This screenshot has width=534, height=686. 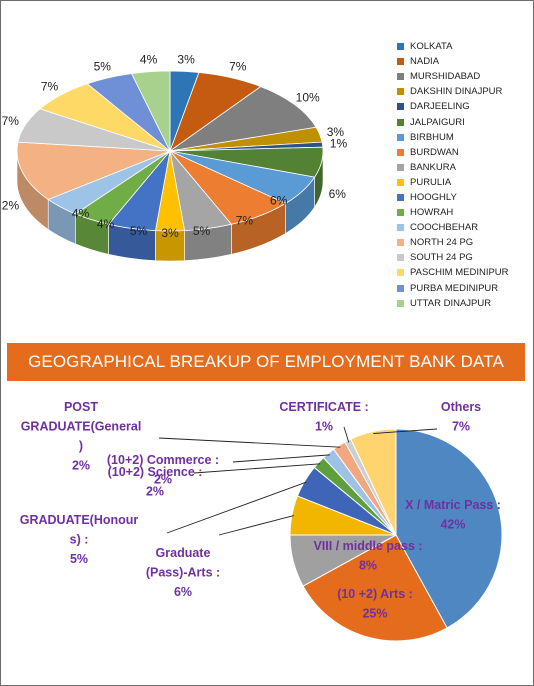 I want to click on legend-item: JALPAIGURI, so click(x=465, y=121).